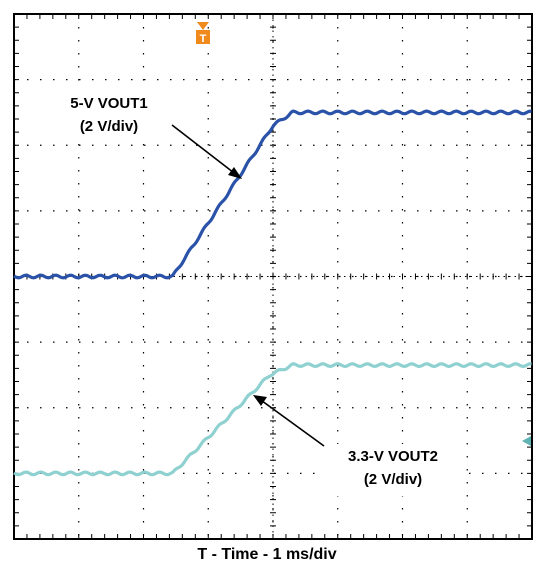 Image resolution: width=534 pixels, height=572 pixels. I want to click on annotation-vout1-scale: (2 V/div), so click(109, 126).